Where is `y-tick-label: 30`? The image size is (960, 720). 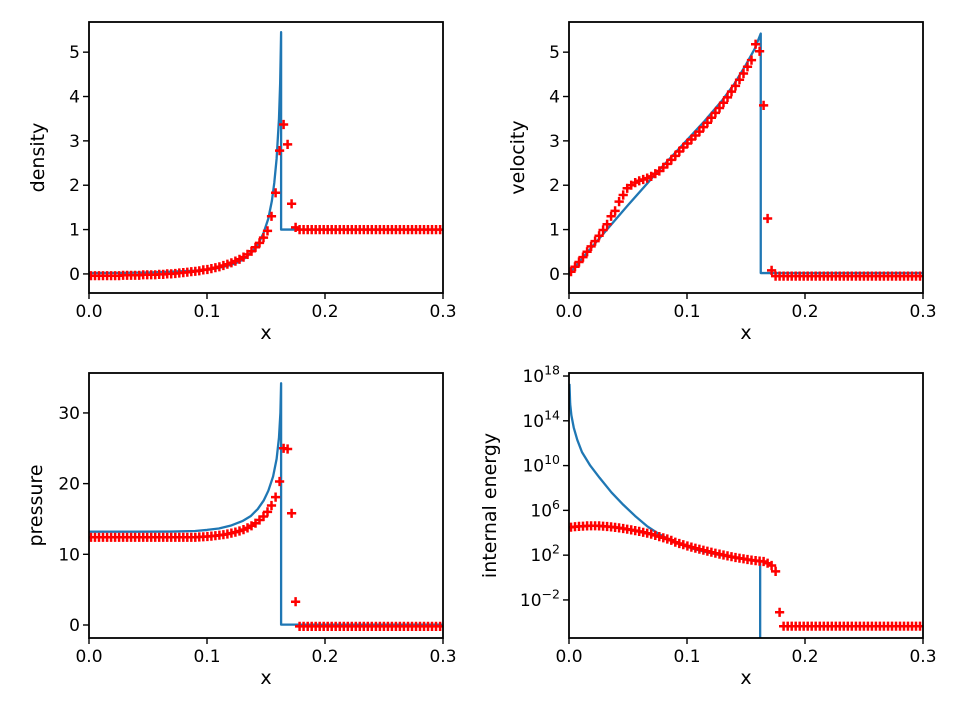
y-tick-label: 30 is located at coordinates (69, 414).